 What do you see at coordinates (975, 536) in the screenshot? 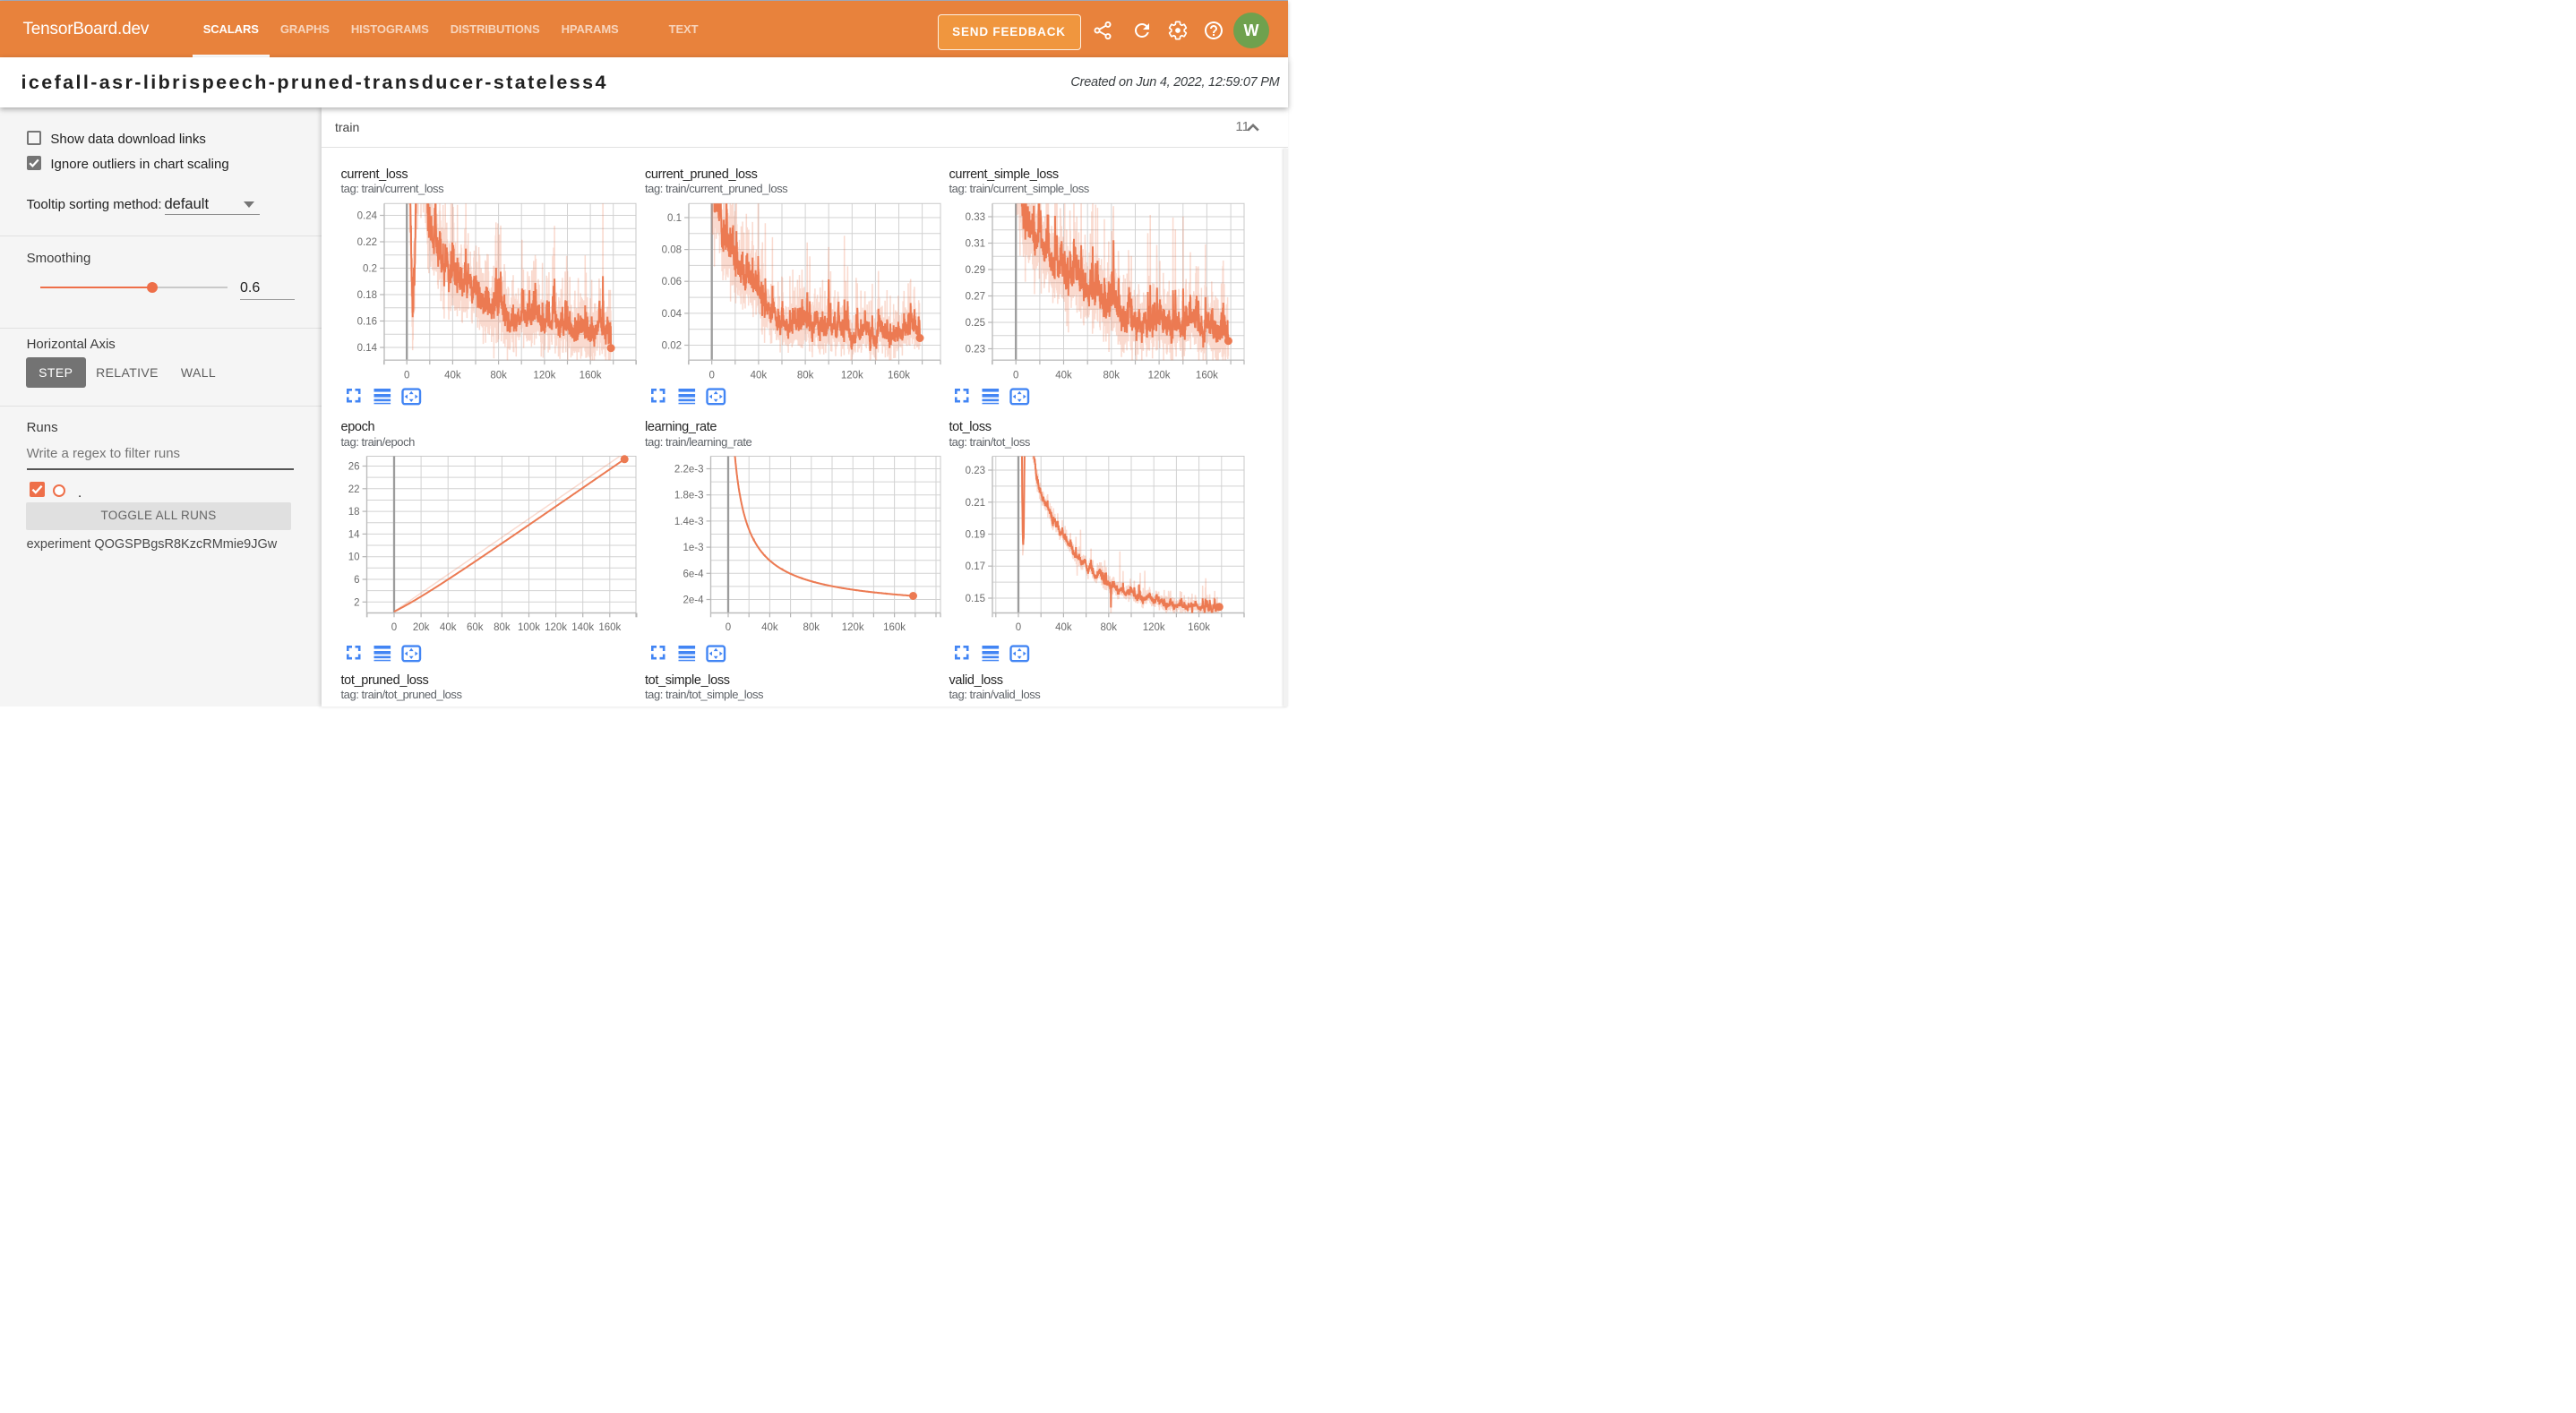
I see `svg-text: 0.19` at bounding box center [975, 536].